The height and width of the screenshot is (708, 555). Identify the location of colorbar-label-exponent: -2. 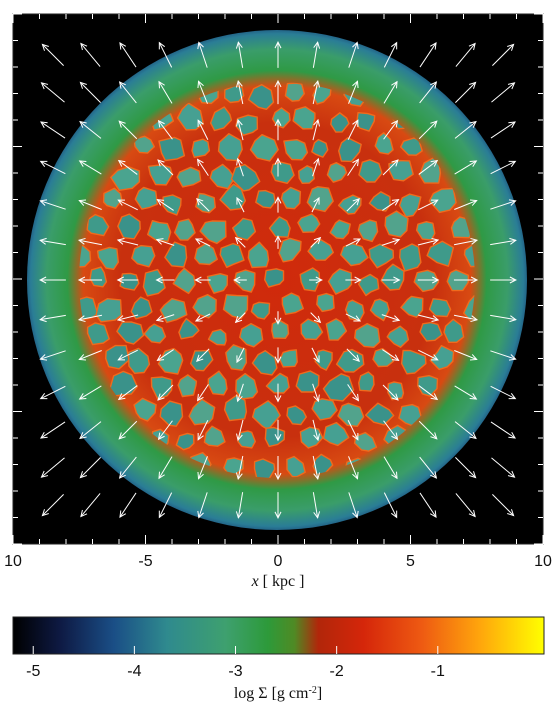
(312, 690).